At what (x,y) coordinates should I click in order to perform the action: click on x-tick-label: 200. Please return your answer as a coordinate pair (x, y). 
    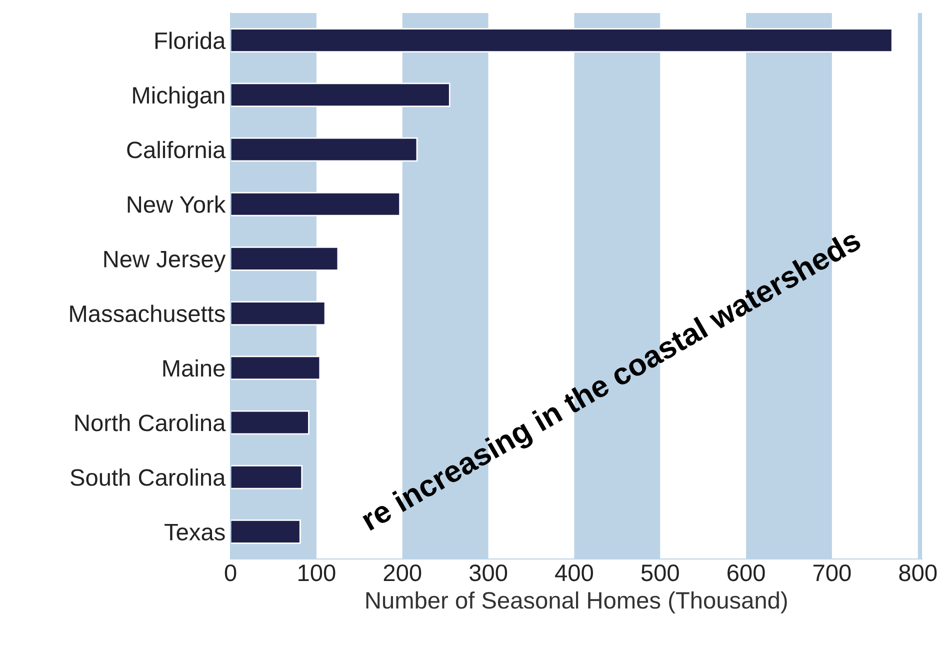
    Looking at the image, I should click on (403, 573).